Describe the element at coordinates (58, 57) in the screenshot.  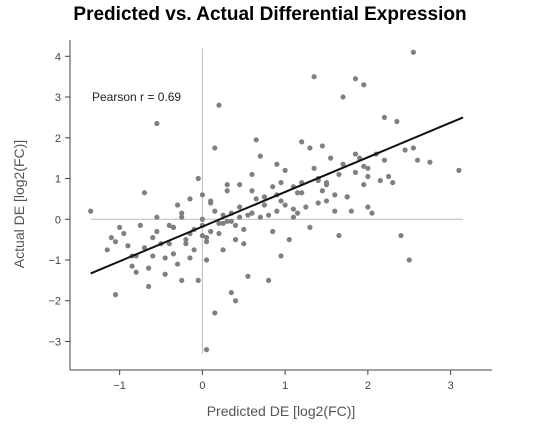
I see `y-tick-label: 4` at that location.